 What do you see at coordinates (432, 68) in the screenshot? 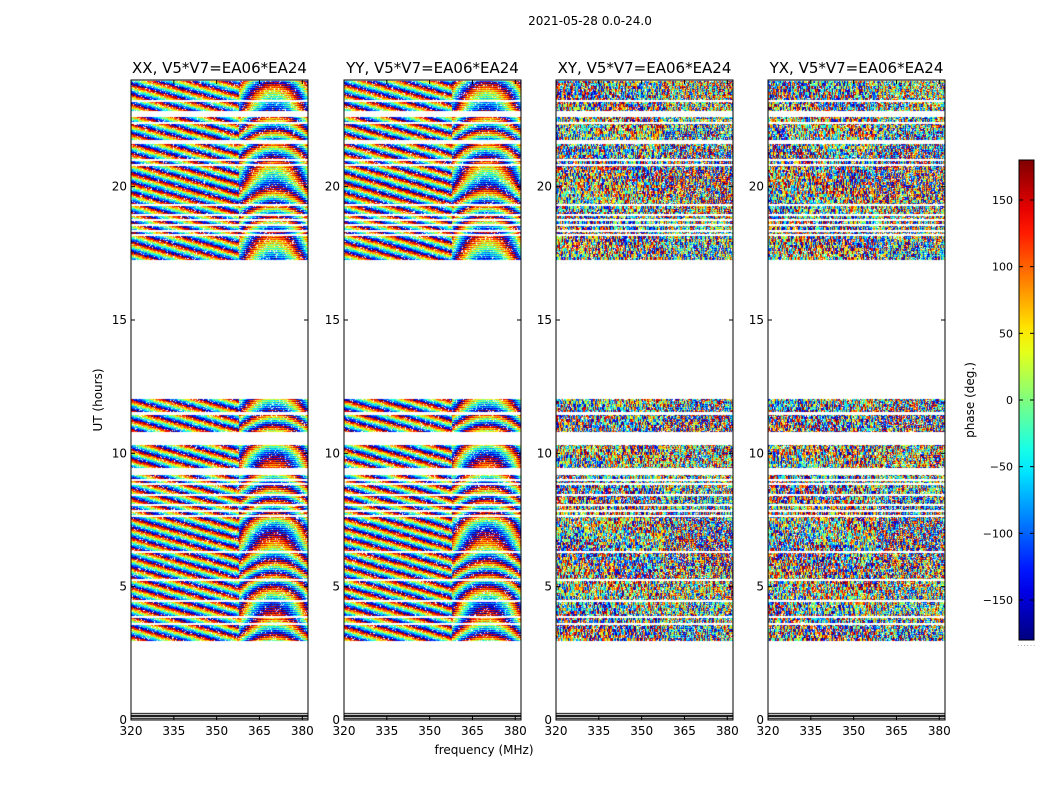
I see `panel-title: YY, V5*V7=EA06*EA24` at bounding box center [432, 68].